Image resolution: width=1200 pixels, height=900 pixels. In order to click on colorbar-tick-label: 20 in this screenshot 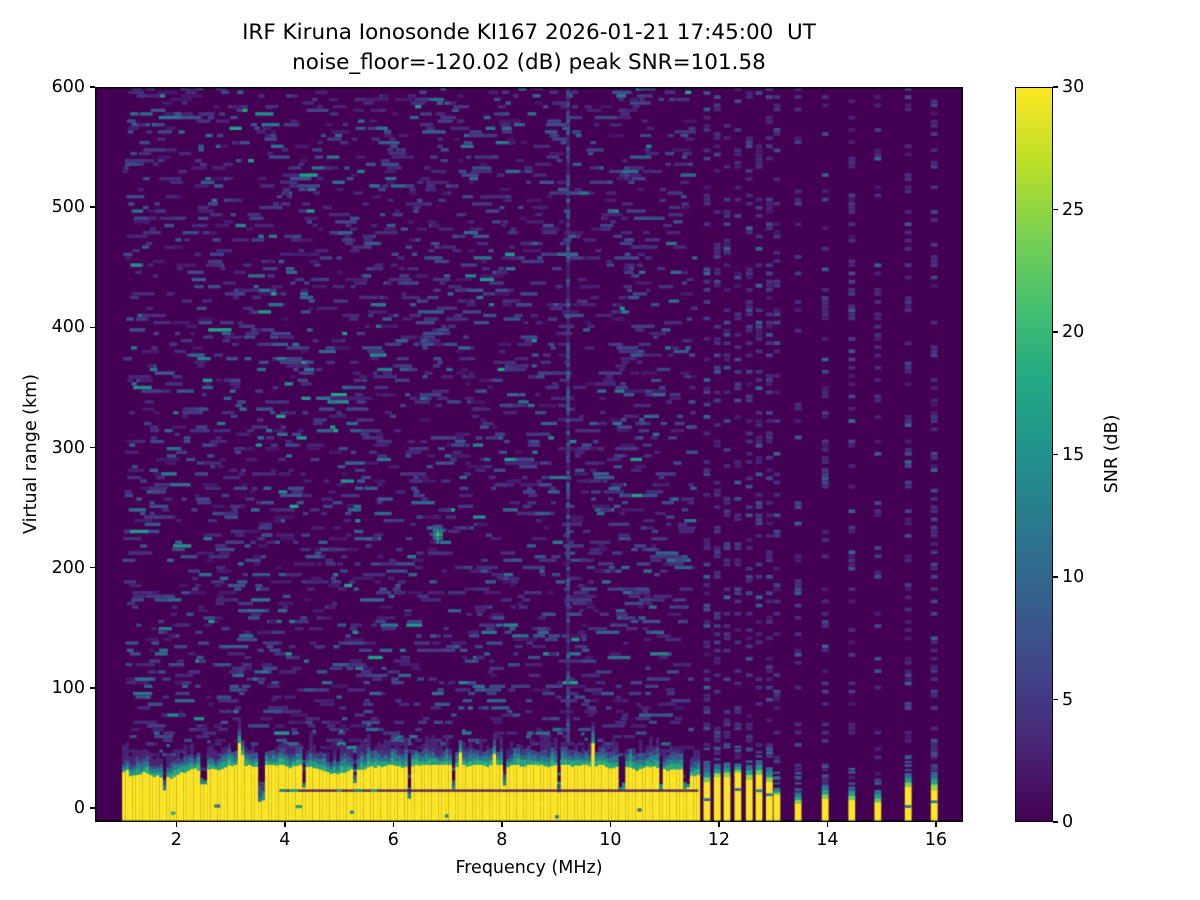, I will do `click(1073, 332)`.